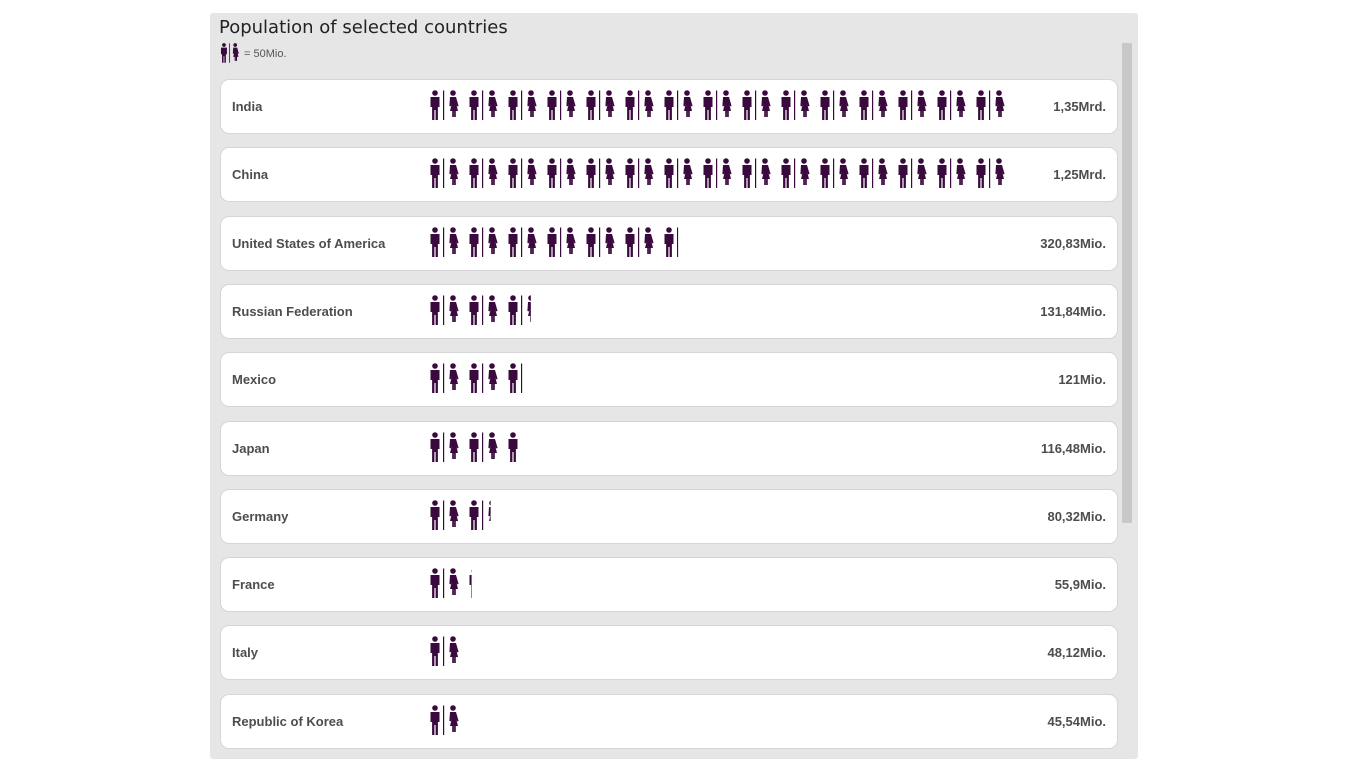 The width and height of the screenshot is (1366, 768). What do you see at coordinates (251, 448) in the screenshot?
I see `country-label: Japan` at bounding box center [251, 448].